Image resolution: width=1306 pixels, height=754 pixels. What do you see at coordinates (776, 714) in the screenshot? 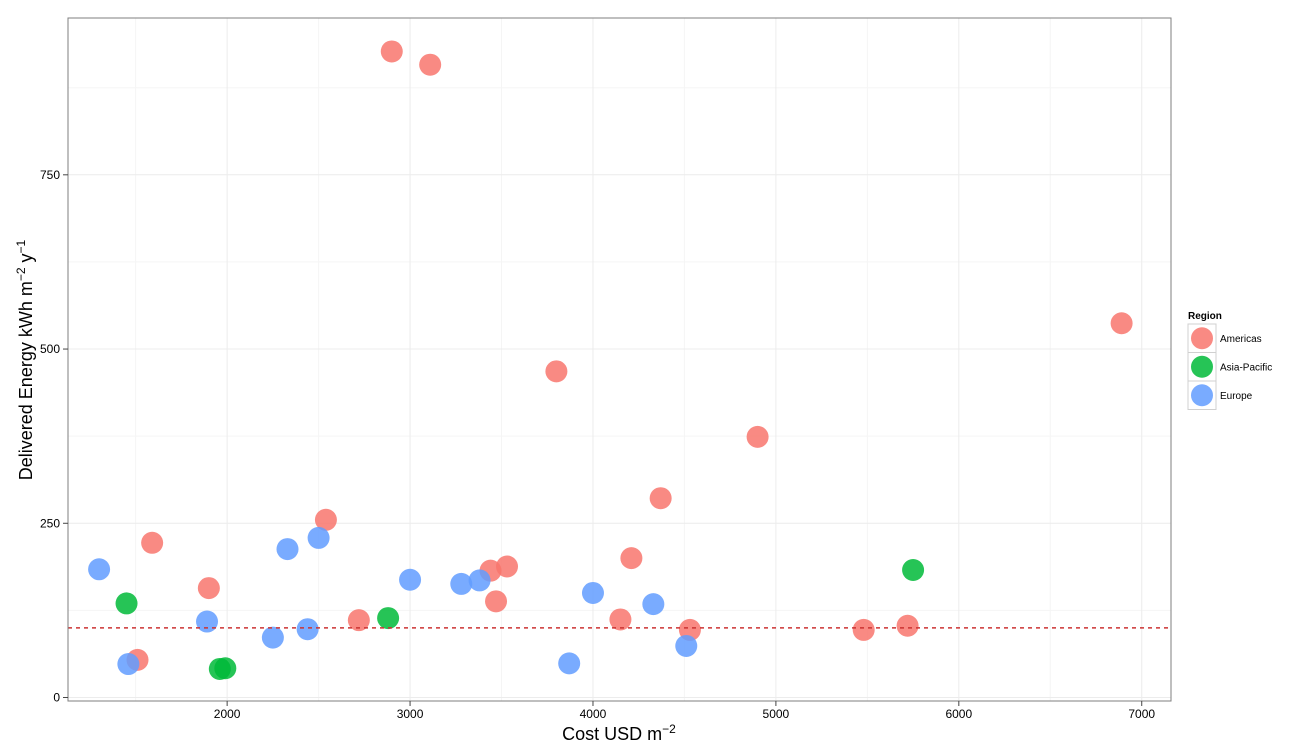
I see `x-tick-label: 5000` at bounding box center [776, 714].